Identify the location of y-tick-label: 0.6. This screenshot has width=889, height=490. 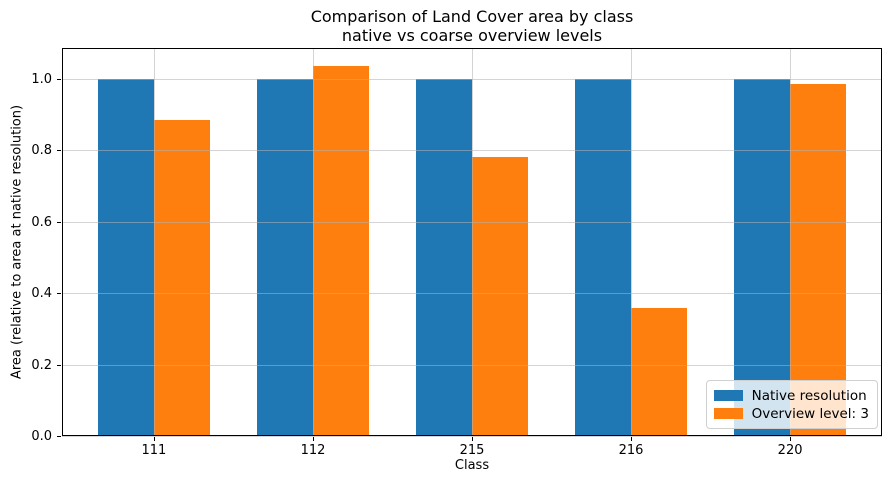
(41, 222).